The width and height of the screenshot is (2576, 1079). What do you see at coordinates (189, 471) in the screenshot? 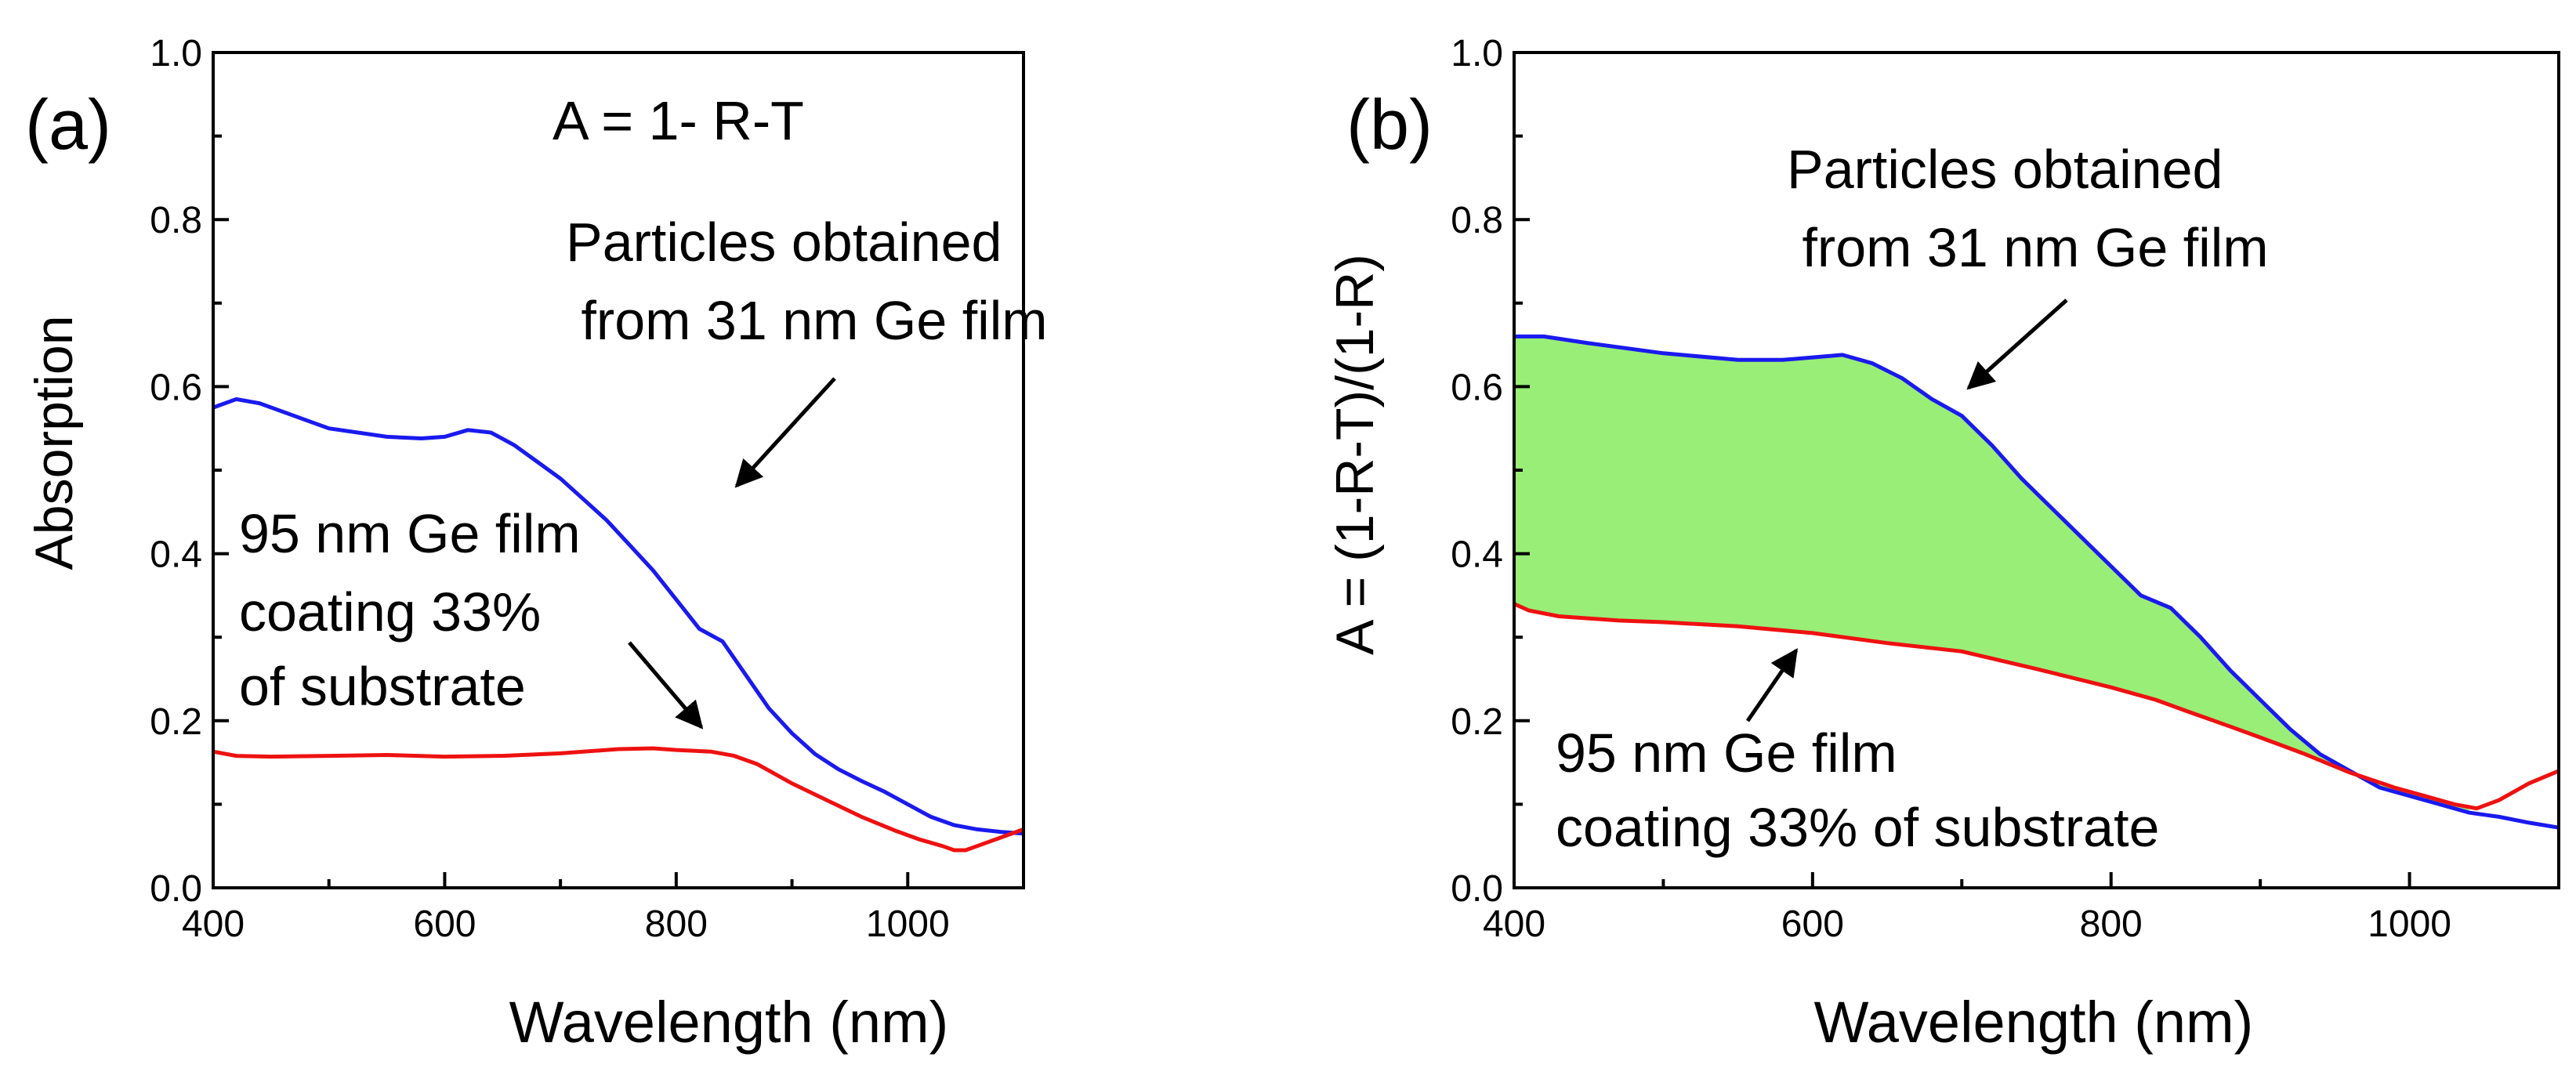
I see `y-ticks-a: 0.0 0.2 0.4 0.6 0.8 1.0` at bounding box center [189, 471].